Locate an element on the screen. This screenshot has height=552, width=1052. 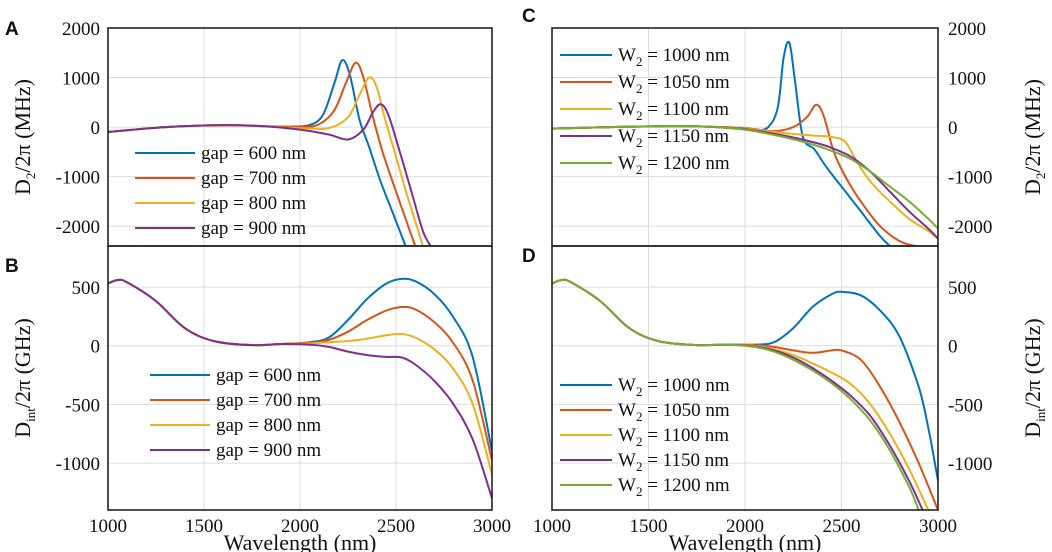
panel-label: C is located at coordinates (529, 16).